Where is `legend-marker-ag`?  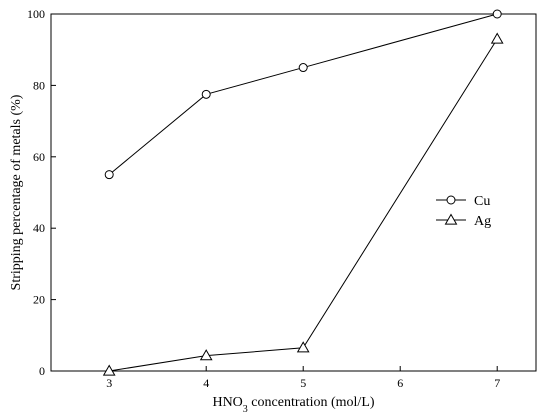 legend-marker-ag is located at coordinates (451, 219).